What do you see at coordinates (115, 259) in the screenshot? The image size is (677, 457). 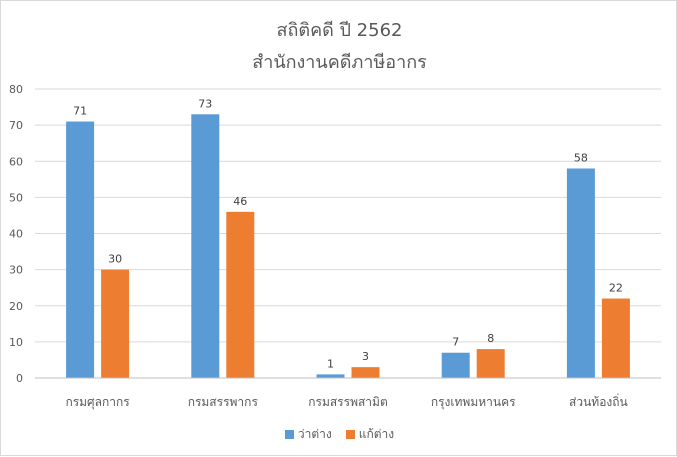 I see `data-label: 30` at bounding box center [115, 259].